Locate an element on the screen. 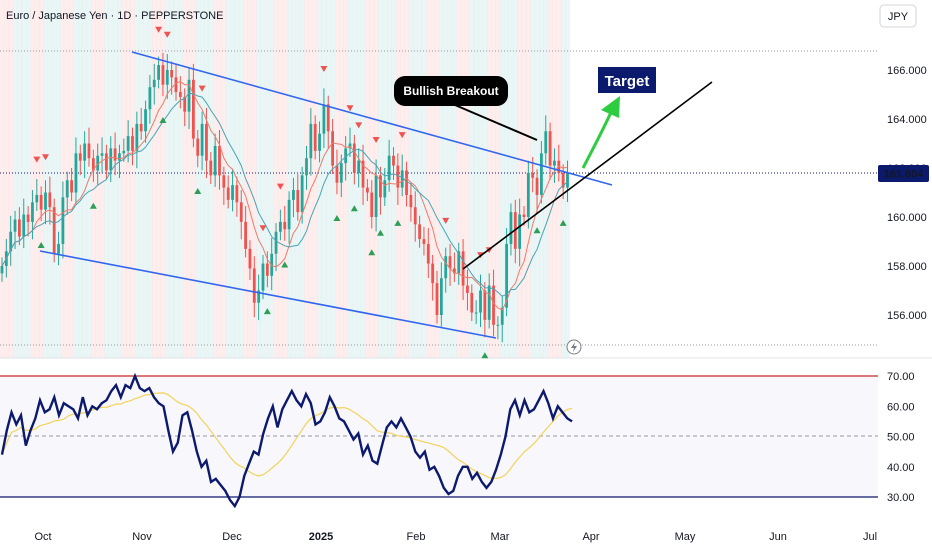 This screenshot has width=932, height=550. currency-button-label: JPY is located at coordinates (898, 17).